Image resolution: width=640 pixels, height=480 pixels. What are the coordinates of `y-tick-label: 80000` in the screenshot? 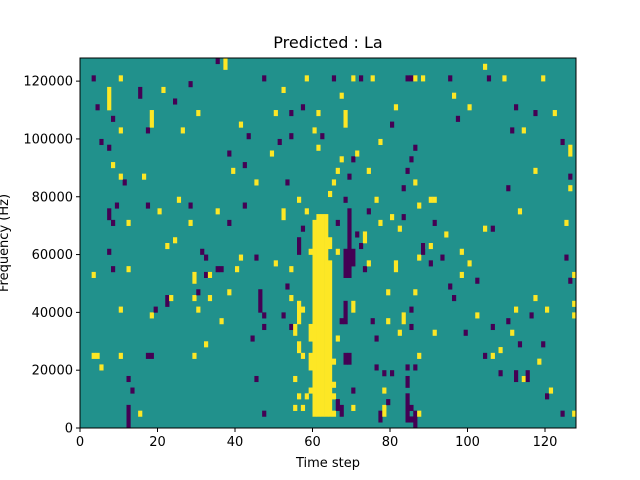 It's located at (52, 197).